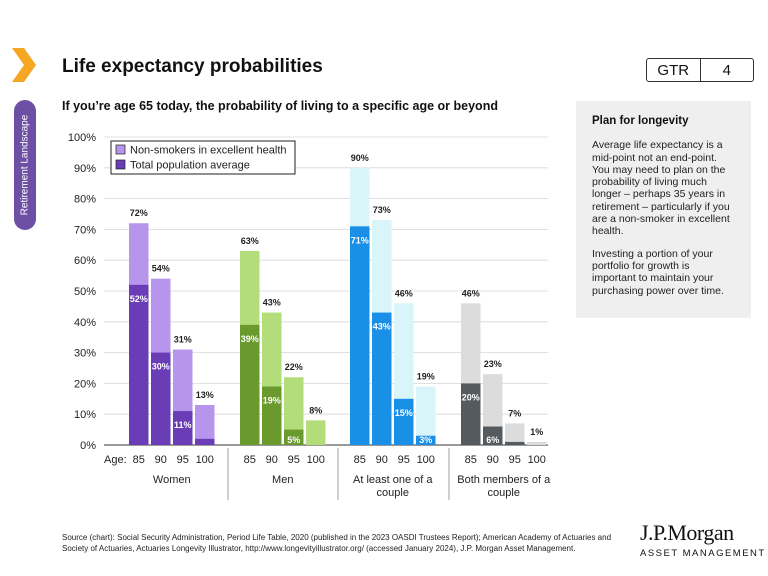 The height and width of the screenshot is (576, 768). What do you see at coordinates (161, 367) in the screenshot?
I see `data-label-total: 30%` at bounding box center [161, 367].